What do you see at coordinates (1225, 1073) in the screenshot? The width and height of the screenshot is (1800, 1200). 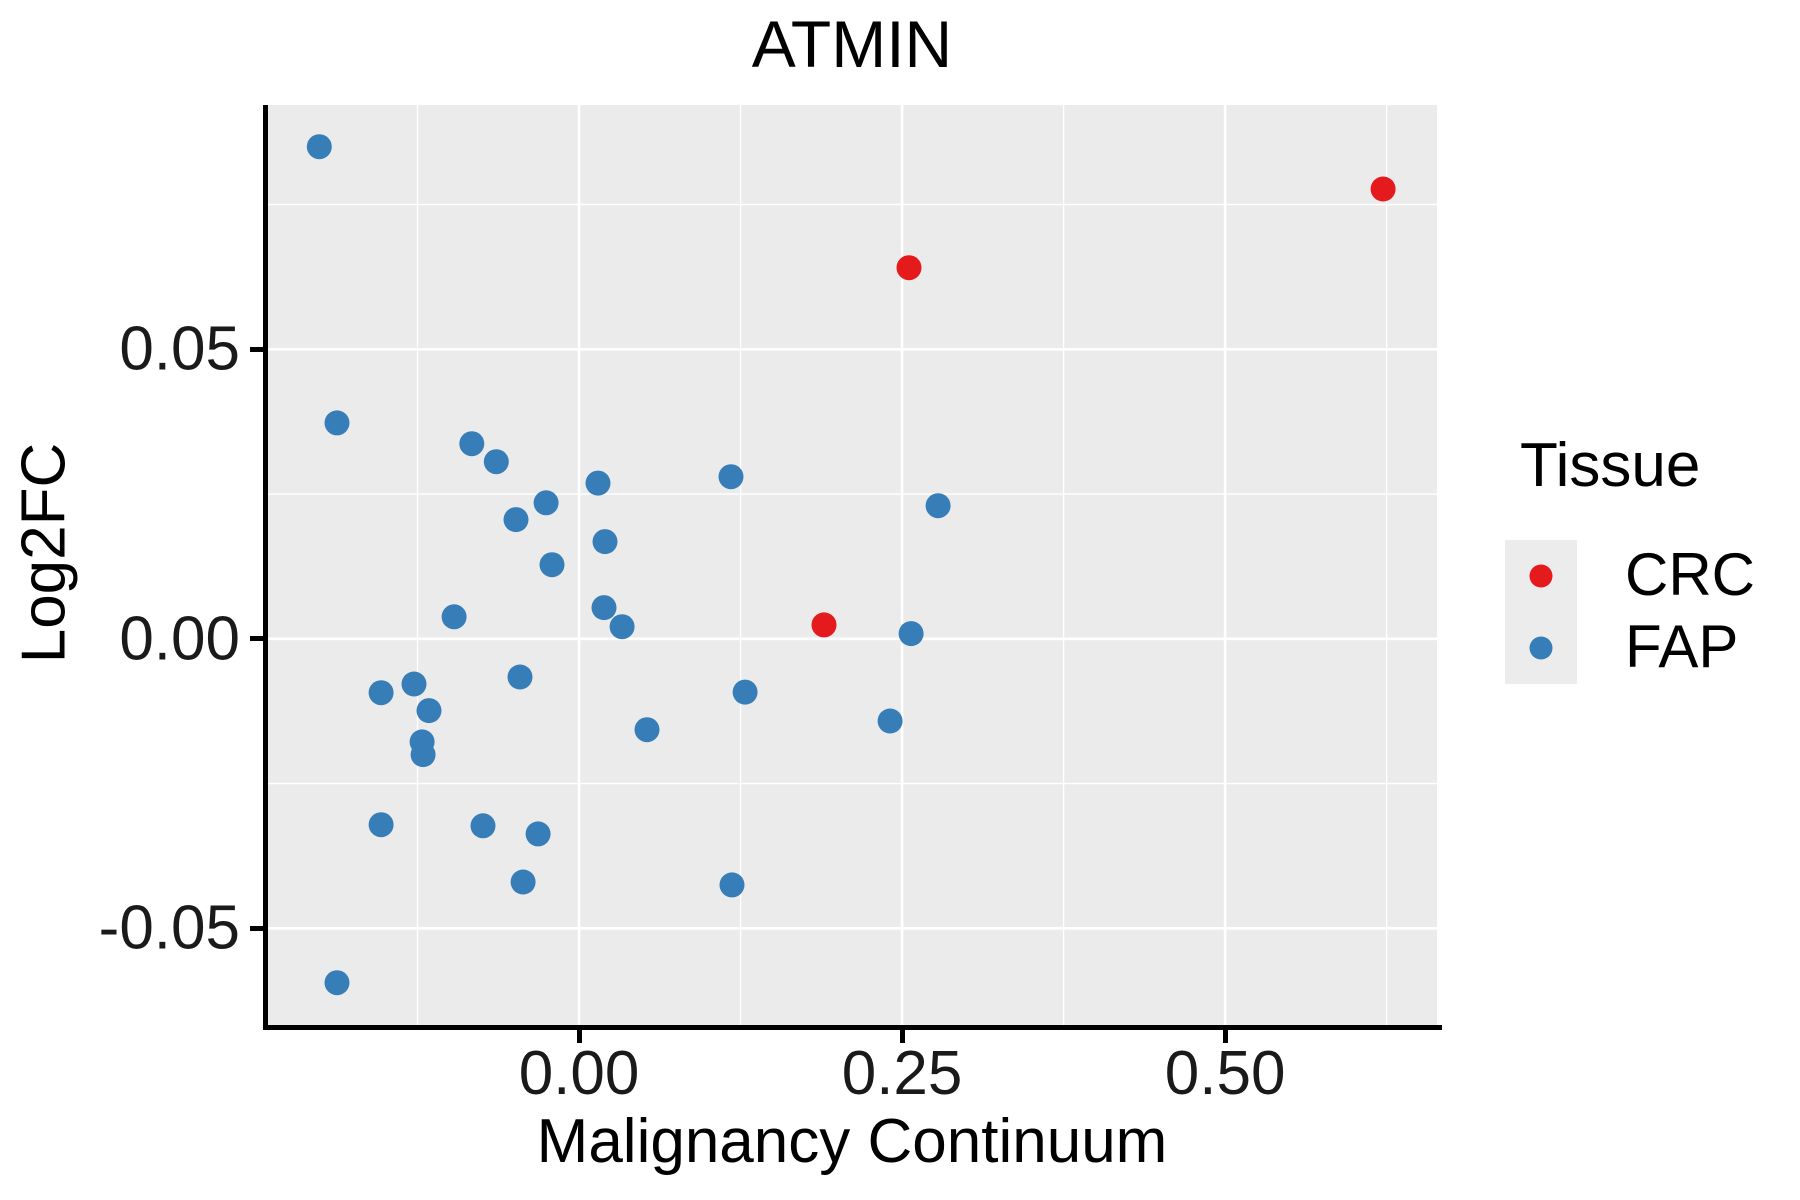 I see `x-tick-label: 0.50` at bounding box center [1225, 1073].